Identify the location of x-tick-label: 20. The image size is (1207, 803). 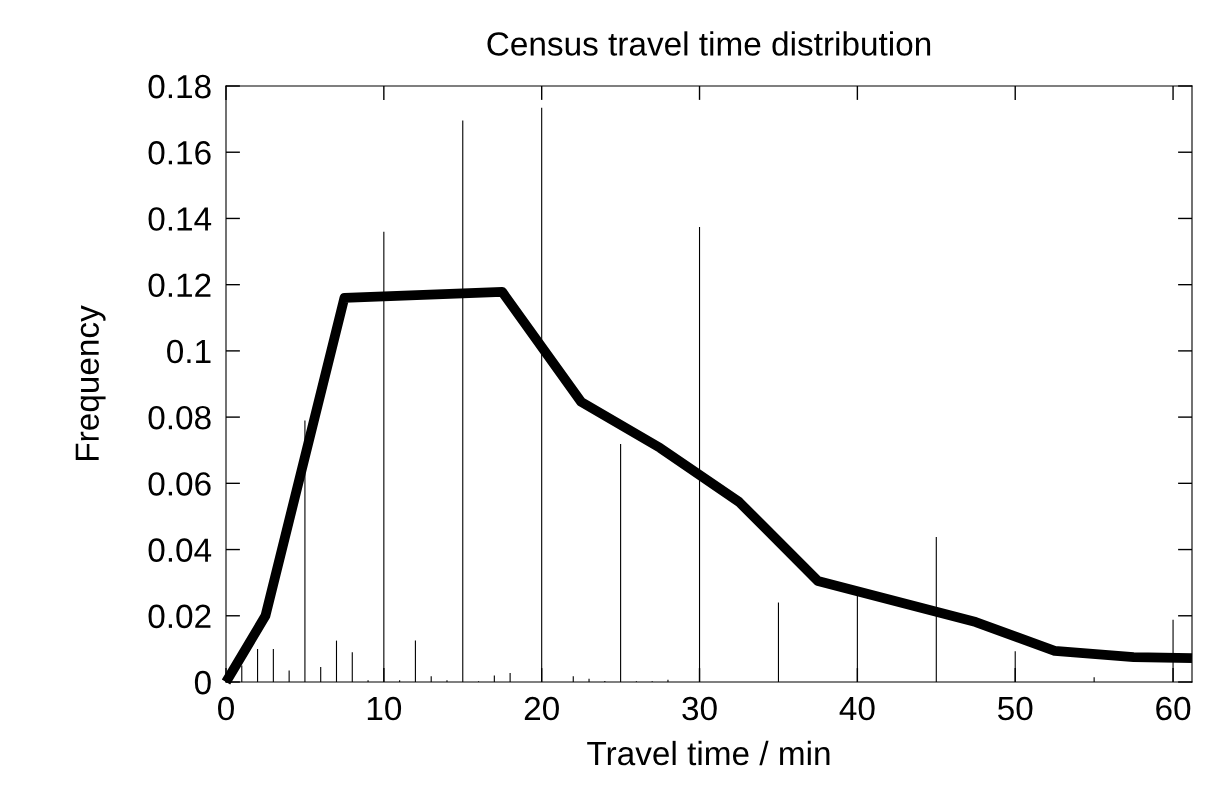
(541, 708).